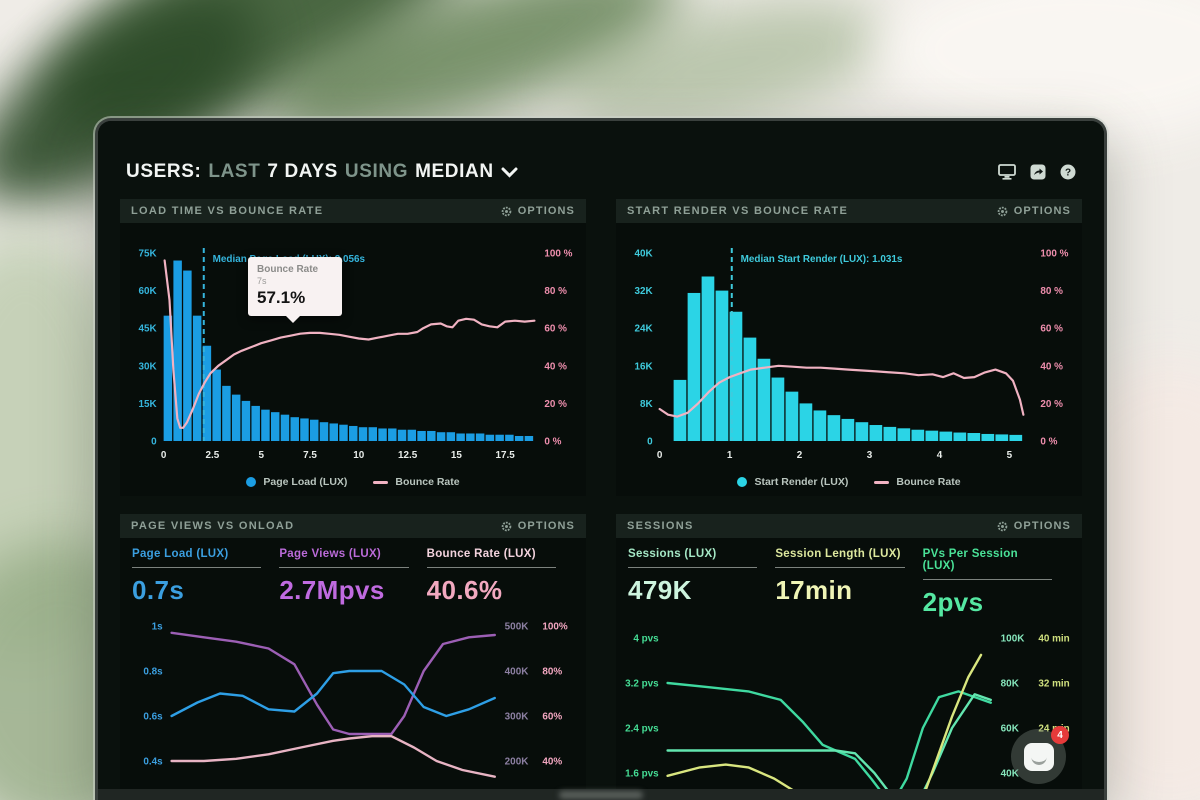 The image size is (1200, 800). What do you see at coordinates (1048, 441) in the screenshot?
I see `svg-text: 0 %` at bounding box center [1048, 441].